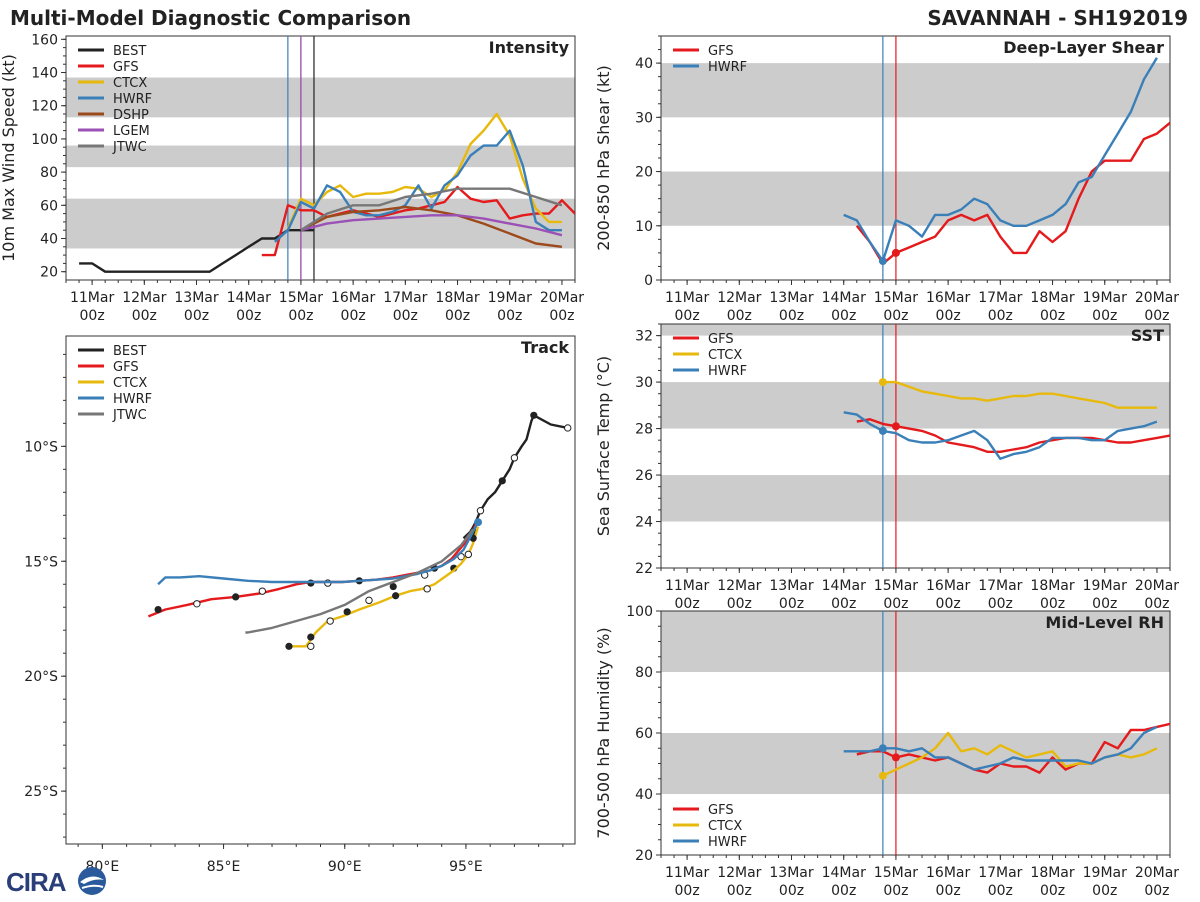  Describe the element at coordinates (644, 523) in the screenshot. I see `y-tick-label: 24` at that location.